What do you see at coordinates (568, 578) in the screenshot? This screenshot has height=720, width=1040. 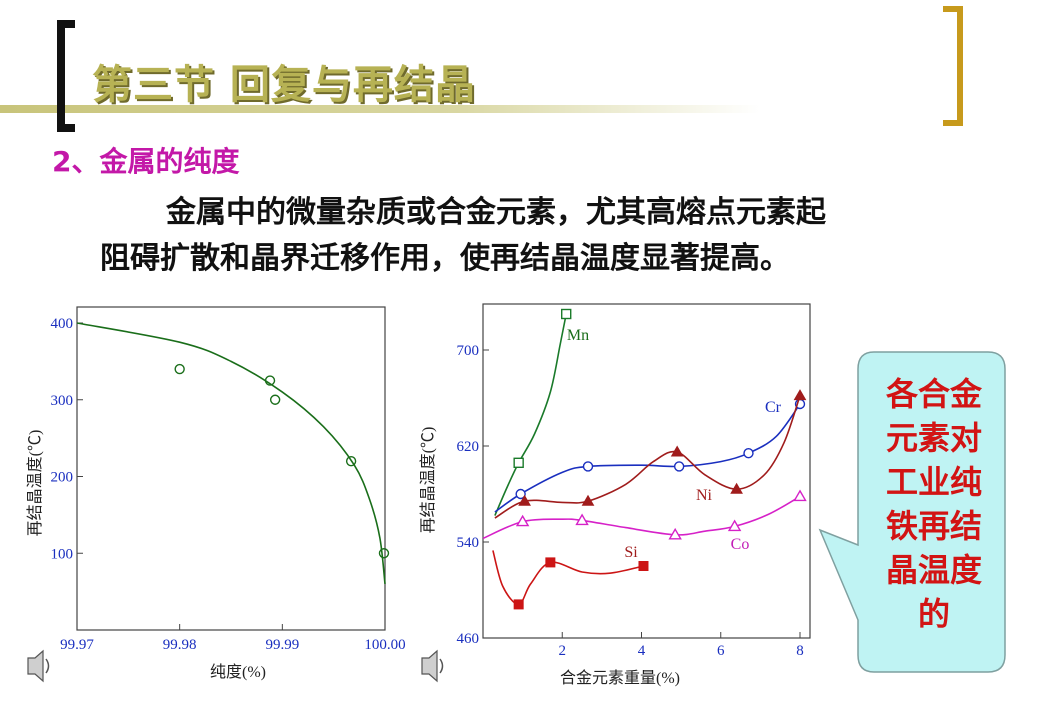 I see `chart2-series-line-si` at bounding box center [568, 578].